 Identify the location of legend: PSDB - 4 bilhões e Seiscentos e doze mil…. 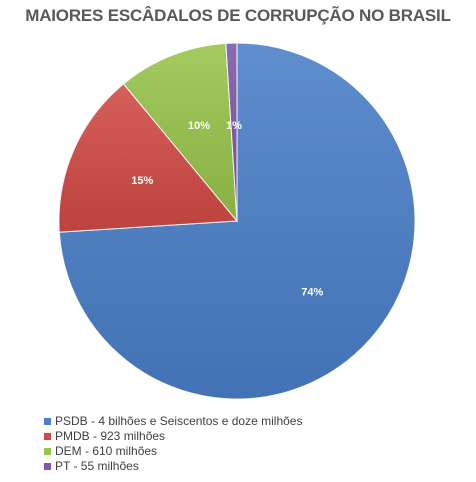
(173, 444).